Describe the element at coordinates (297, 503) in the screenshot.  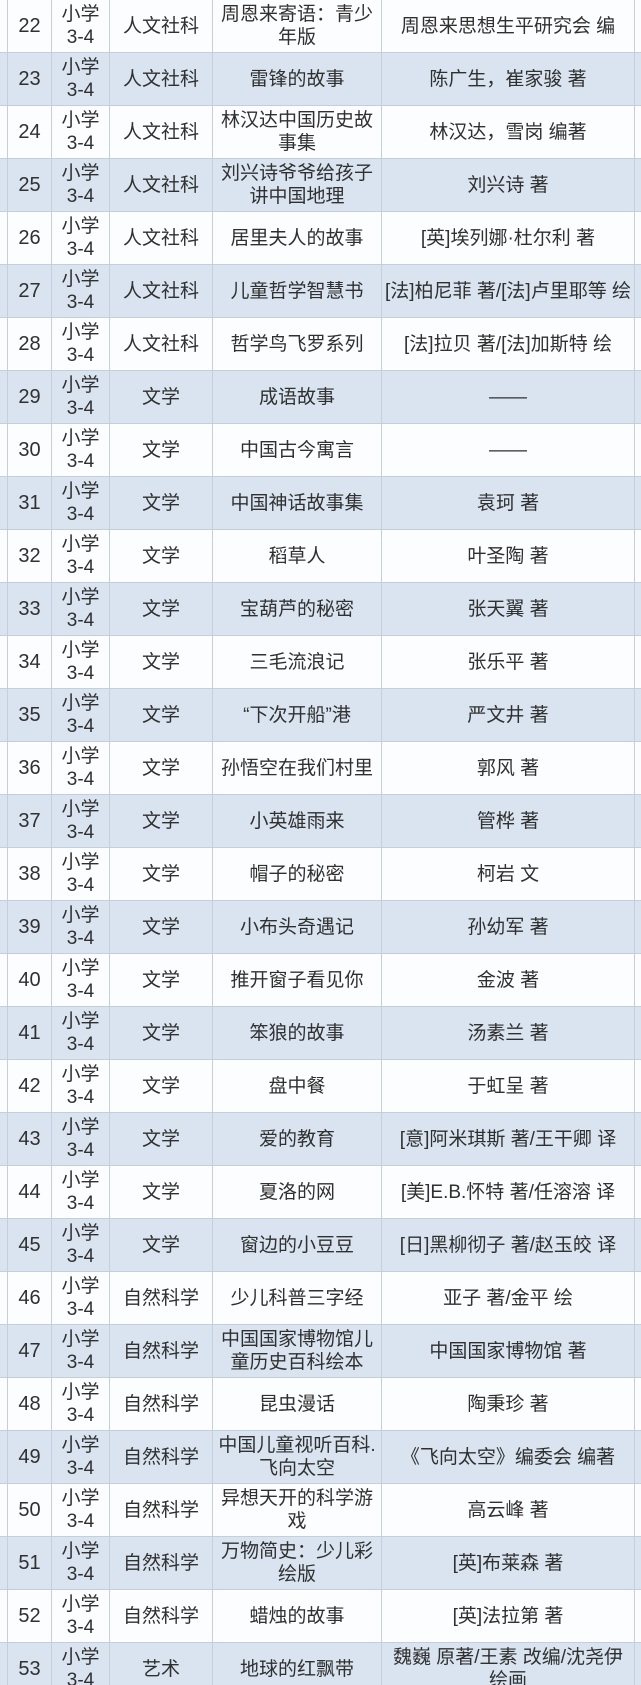
I see `book-title-cell: 中国神话故事集` at that location.